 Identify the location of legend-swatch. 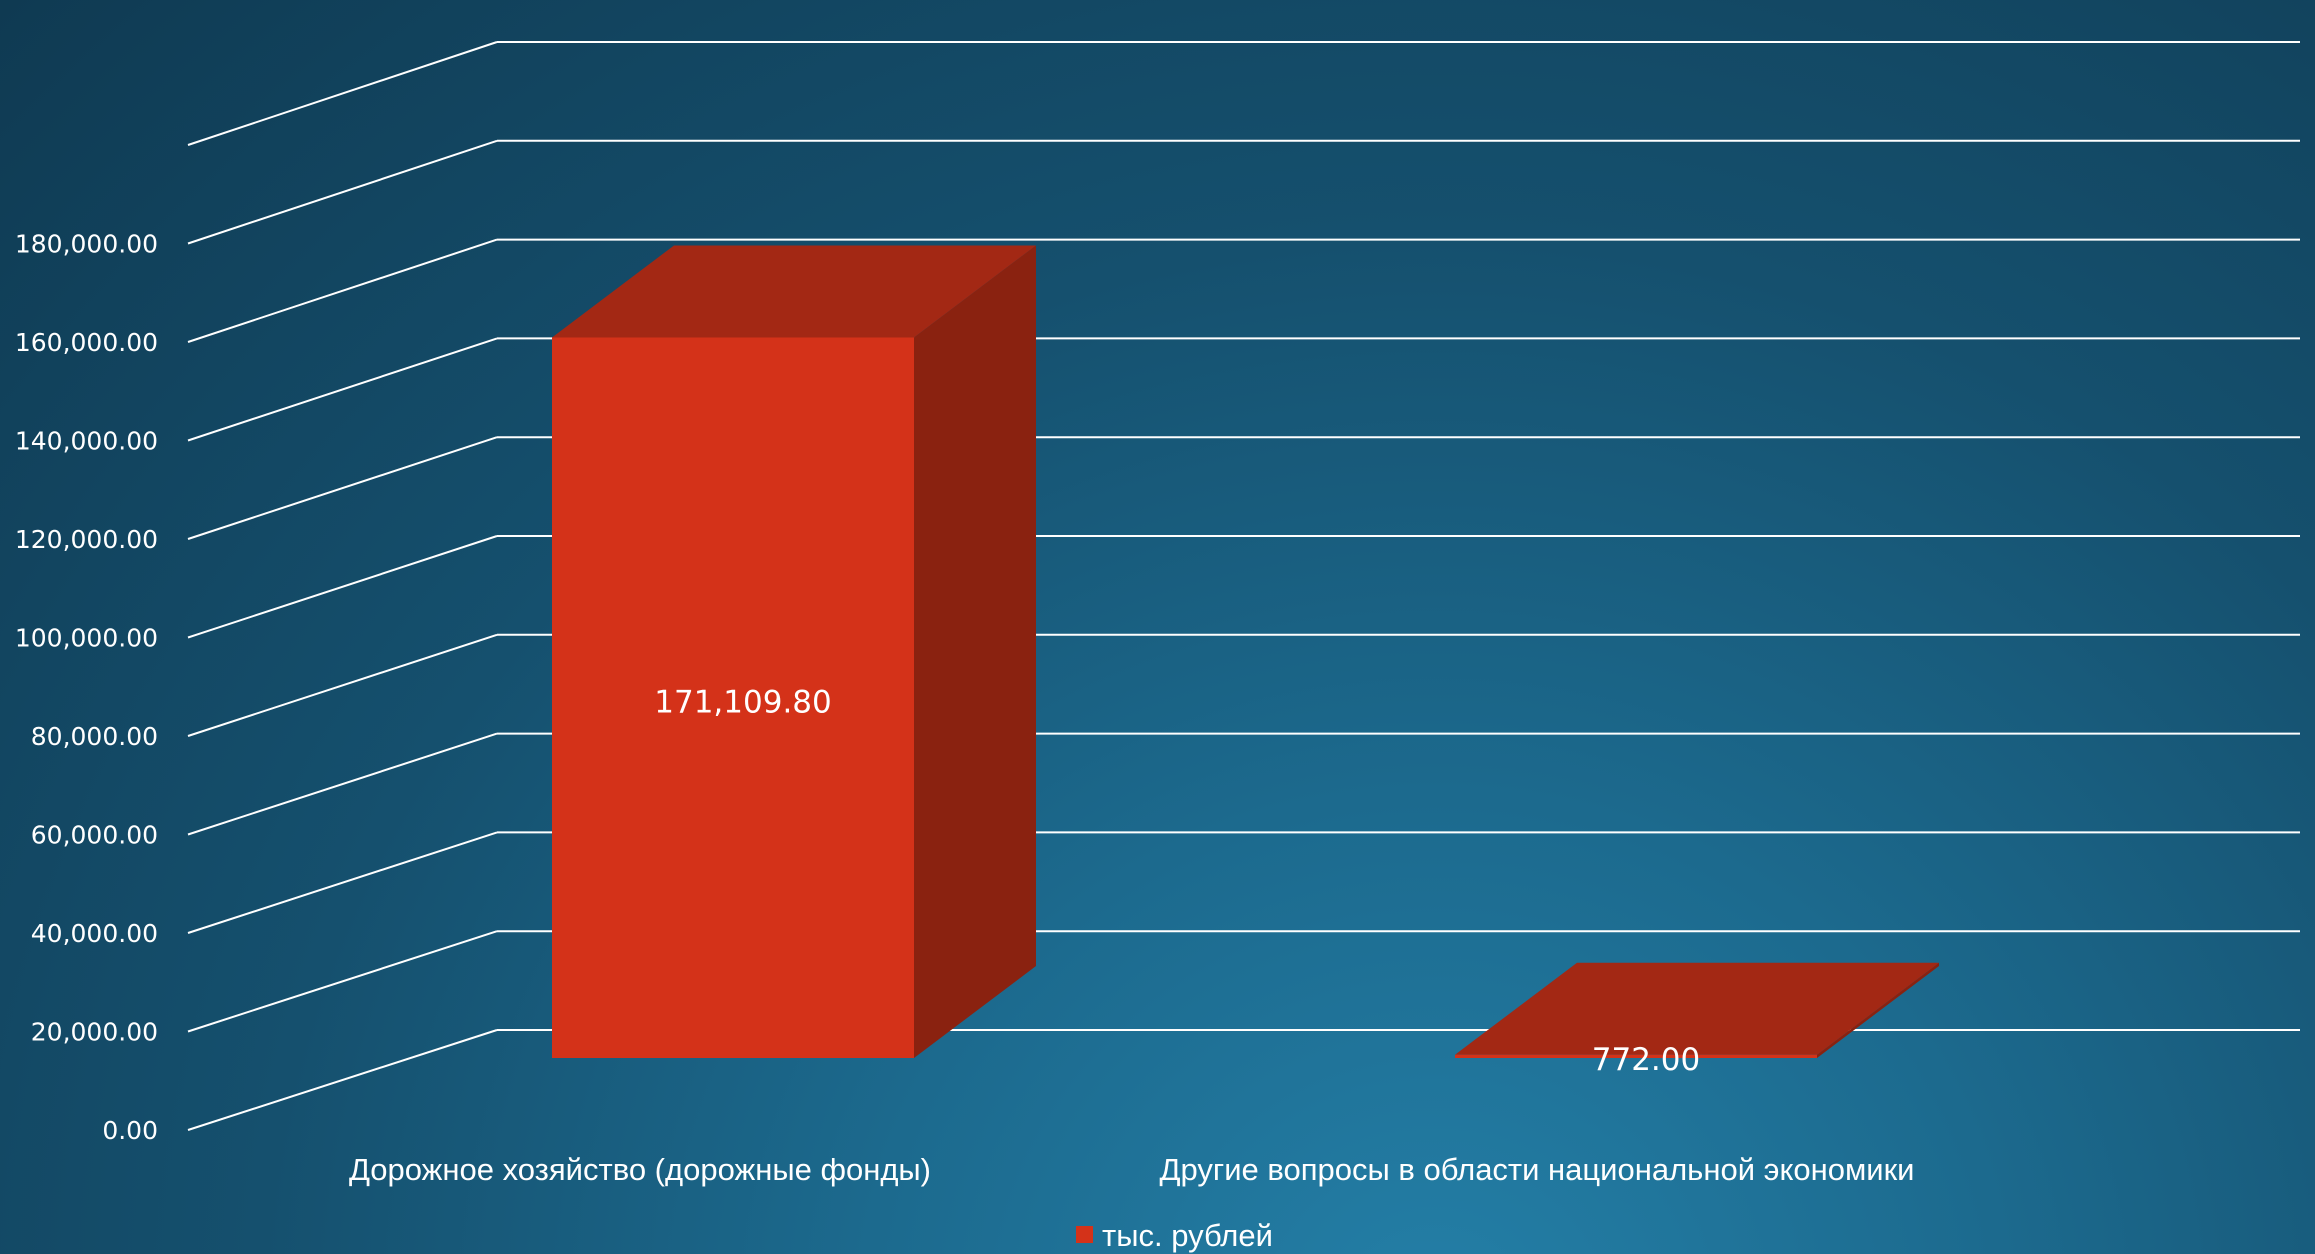
(1084, 1234).